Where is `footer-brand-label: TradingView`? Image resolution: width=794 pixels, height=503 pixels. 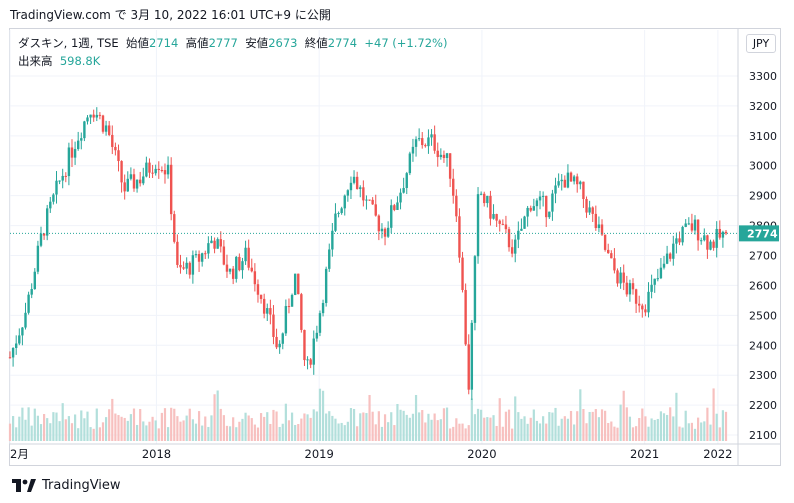 footer-brand-label: TradingView is located at coordinates (81, 485).